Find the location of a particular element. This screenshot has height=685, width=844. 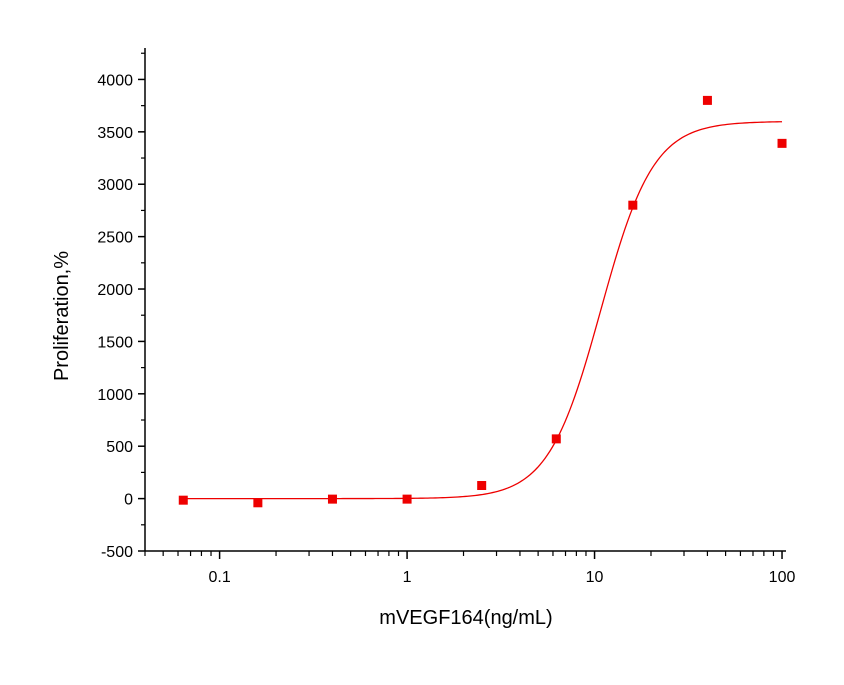

x-axis-title: mVEGF164(ng/mL) is located at coordinates (465, 618).